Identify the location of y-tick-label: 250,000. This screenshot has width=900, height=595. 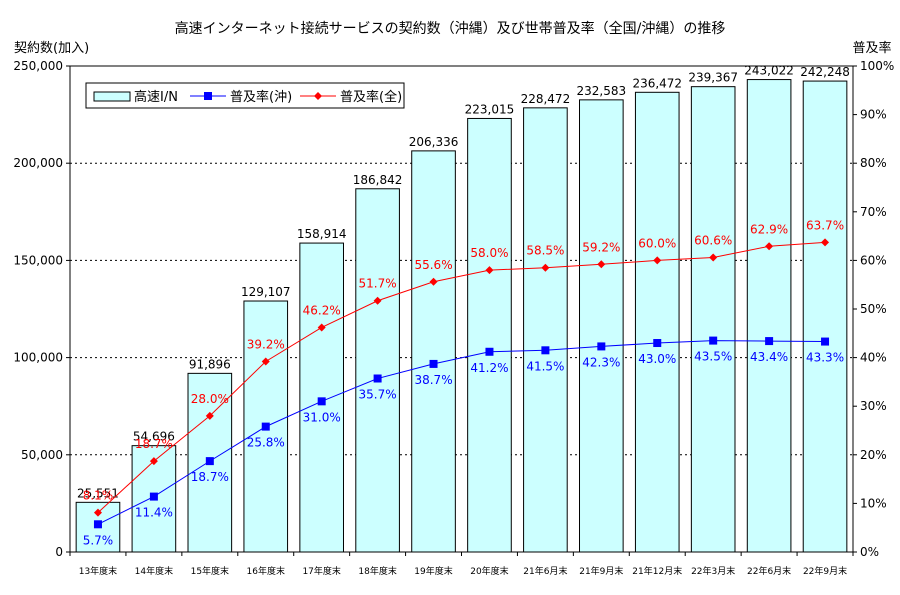
(38, 66).